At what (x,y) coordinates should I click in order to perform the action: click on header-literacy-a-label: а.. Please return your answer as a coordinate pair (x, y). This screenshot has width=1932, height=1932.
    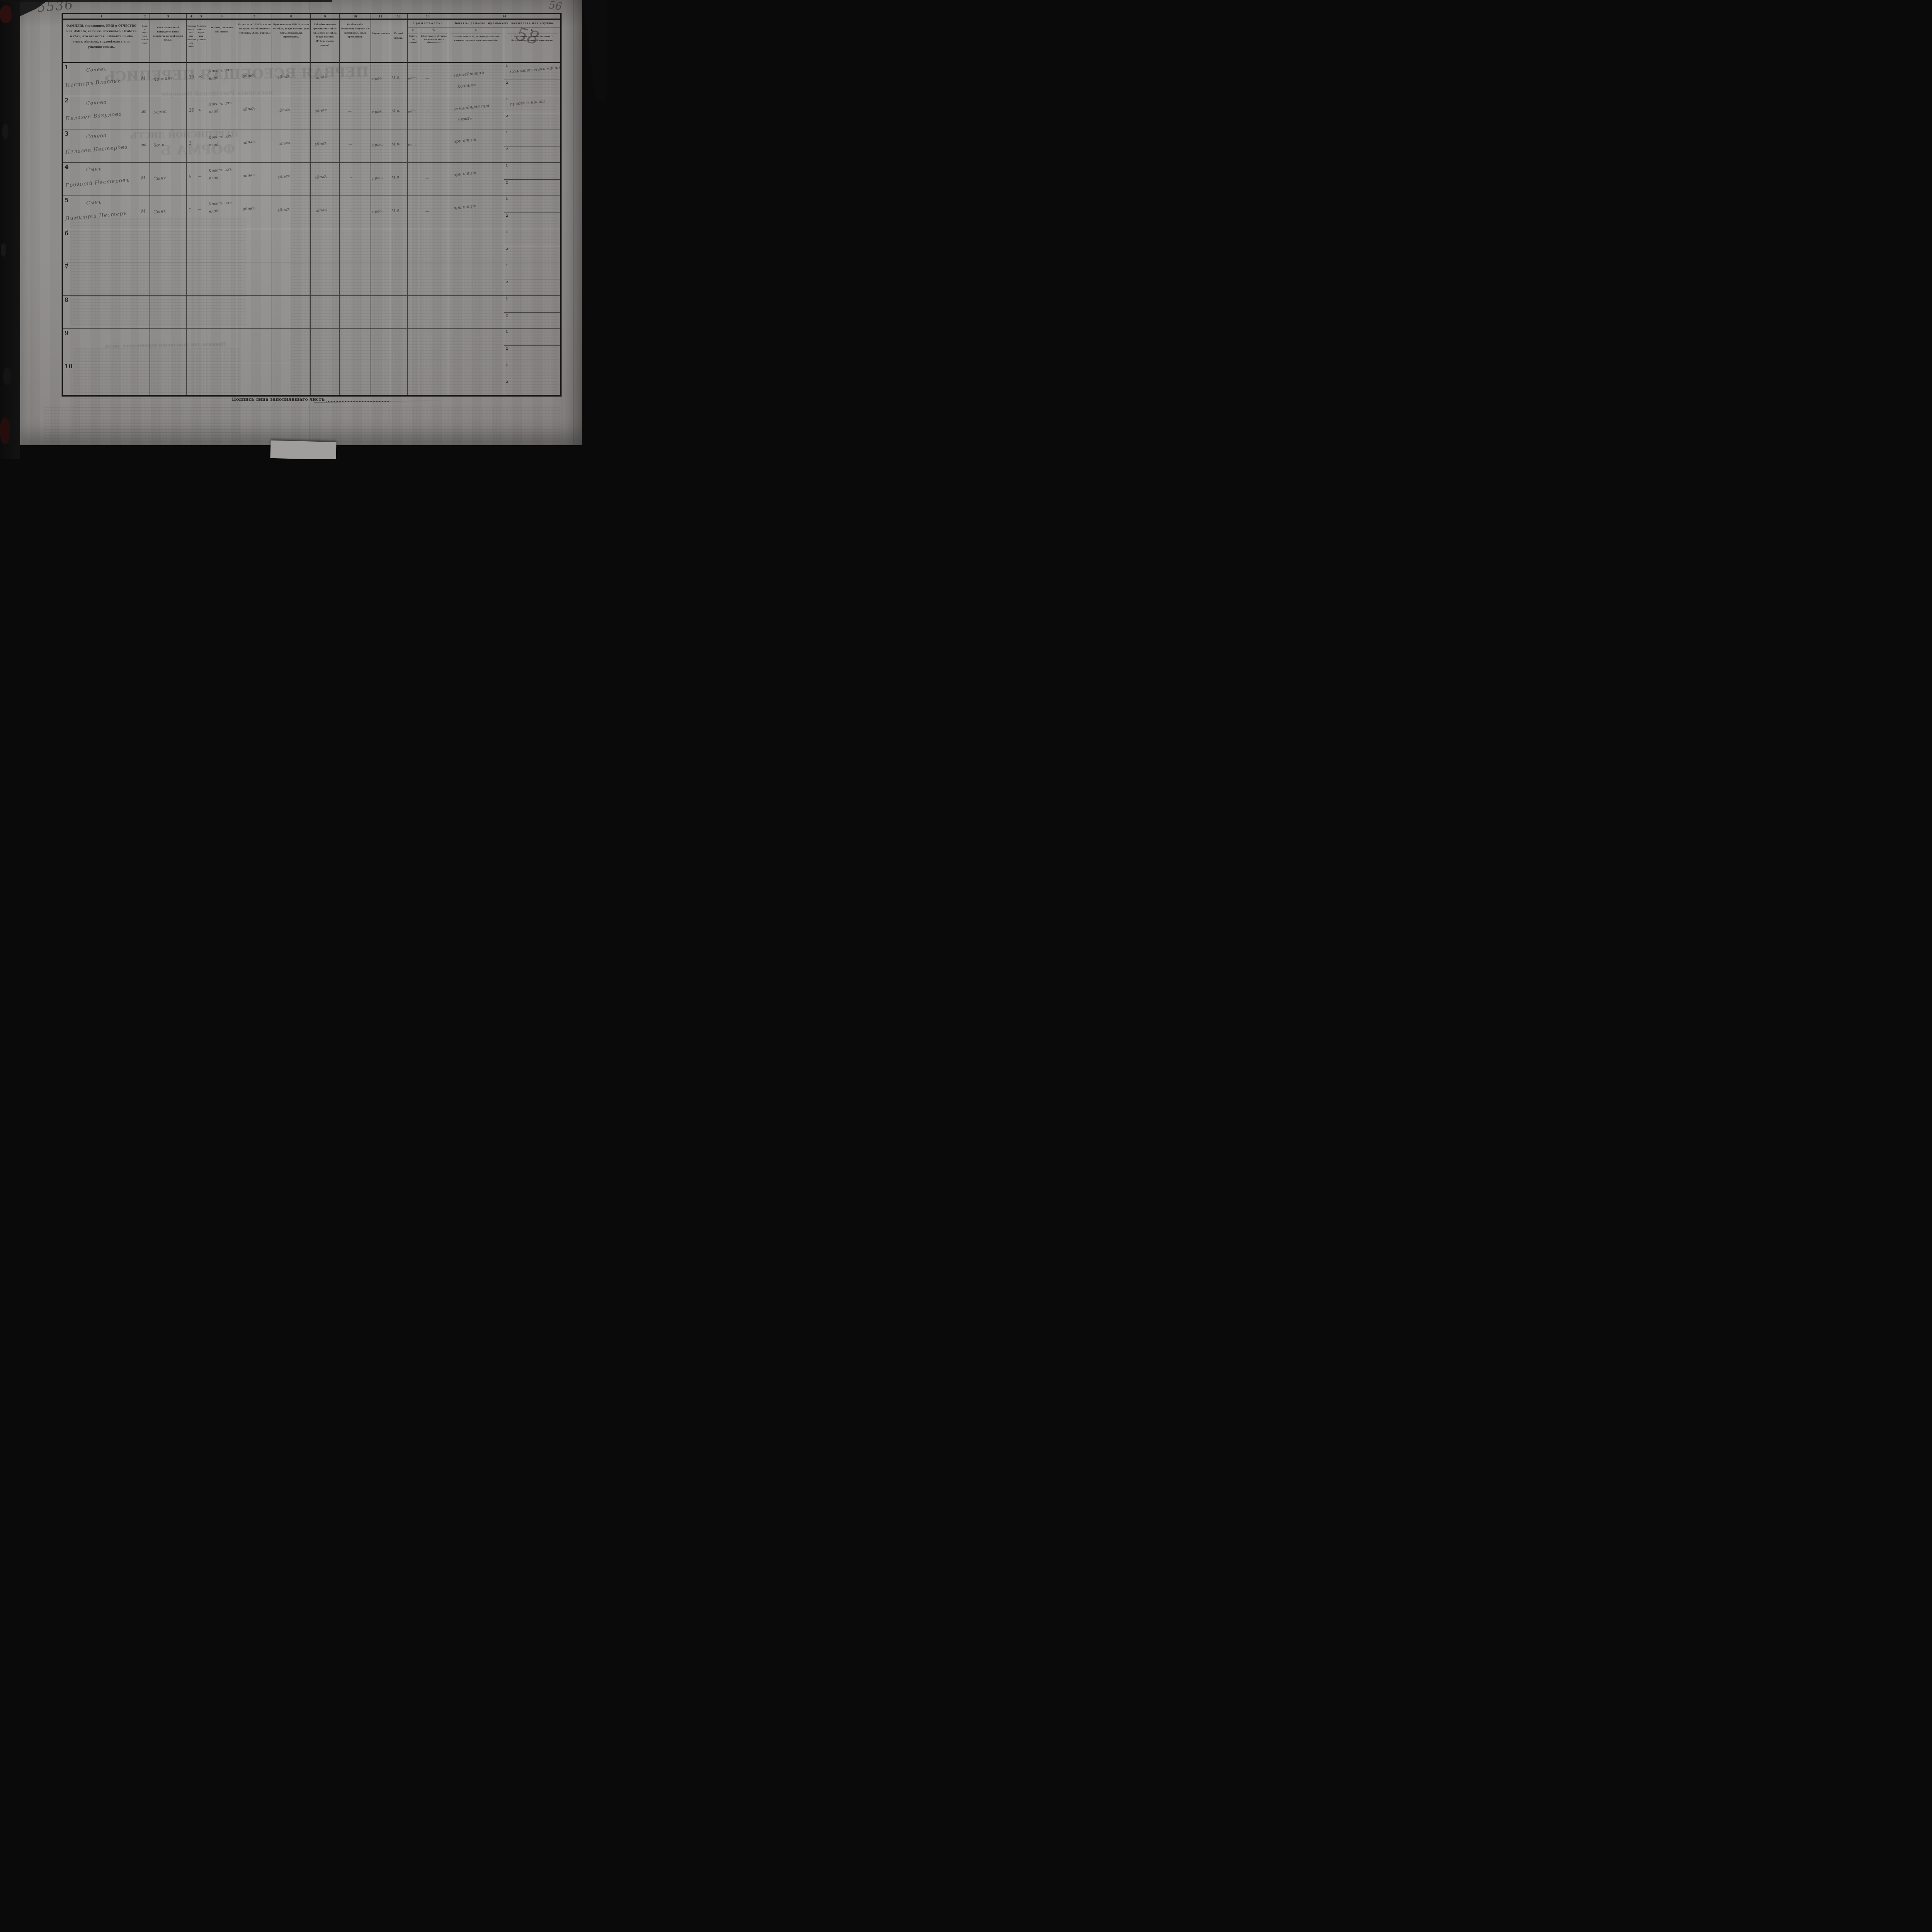
    Looking at the image, I should click on (413, 31).